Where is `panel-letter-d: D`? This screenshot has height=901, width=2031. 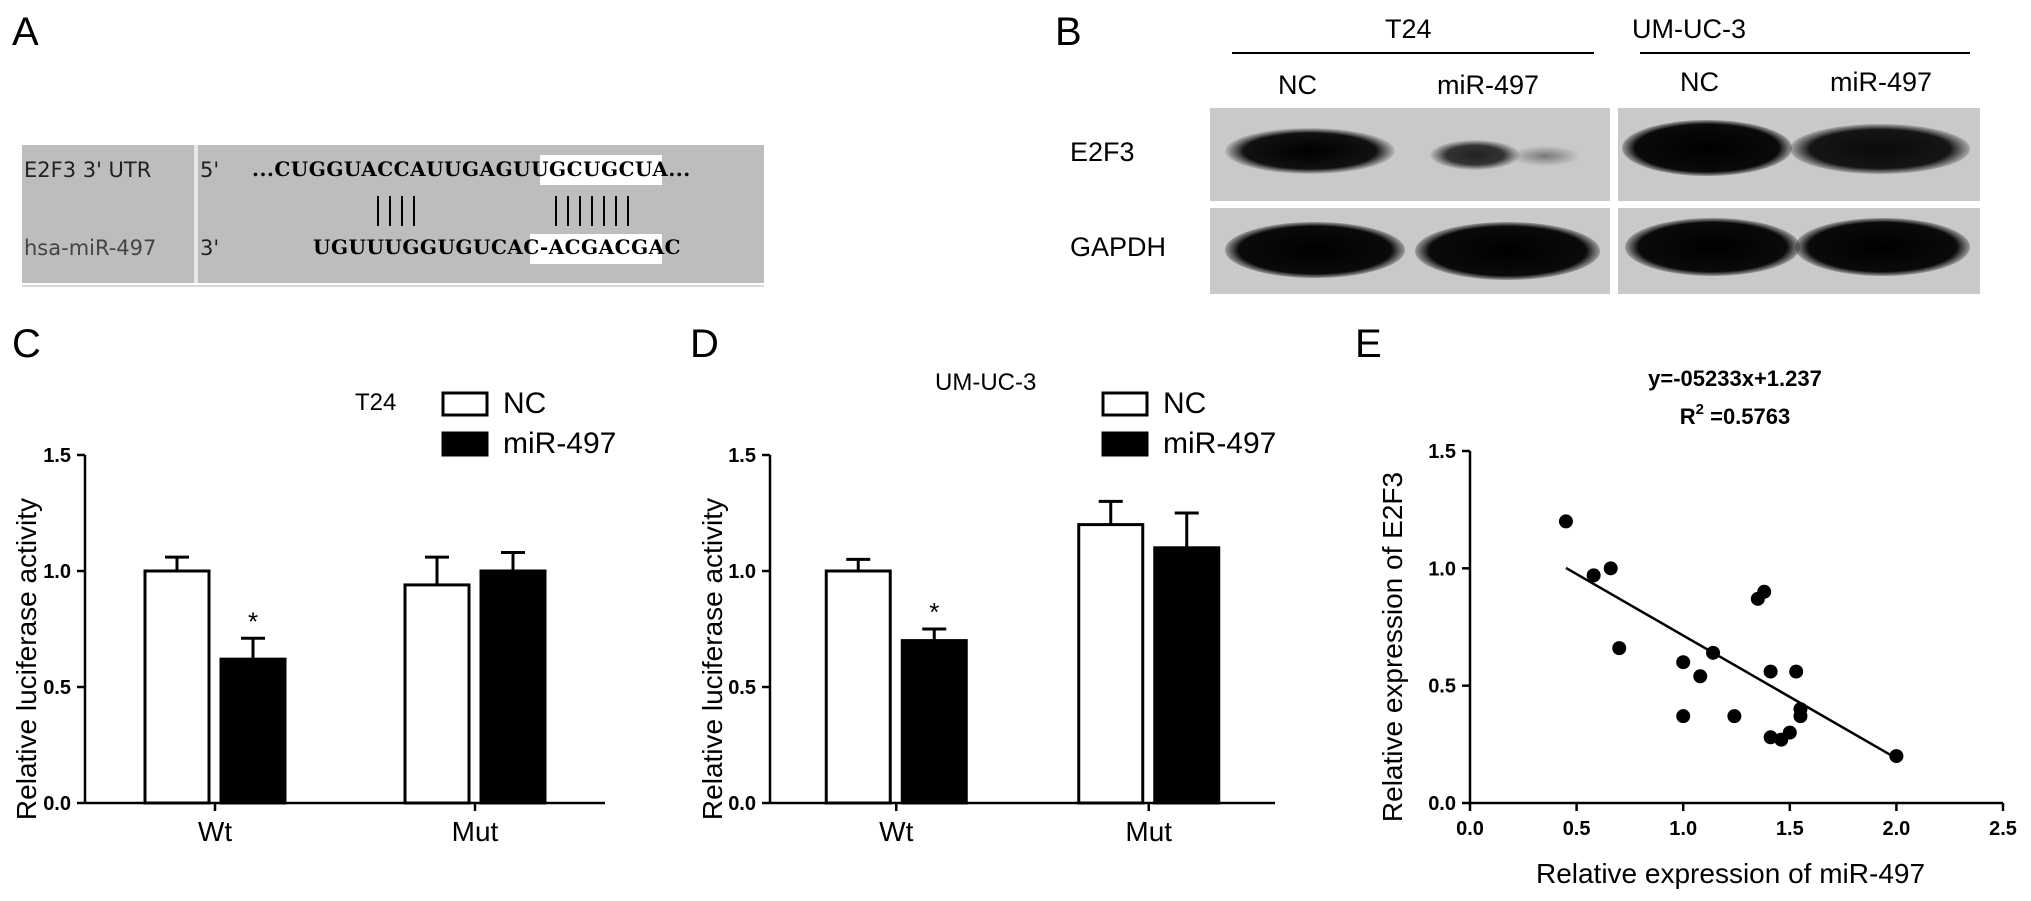
panel-letter-d: D is located at coordinates (704, 344).